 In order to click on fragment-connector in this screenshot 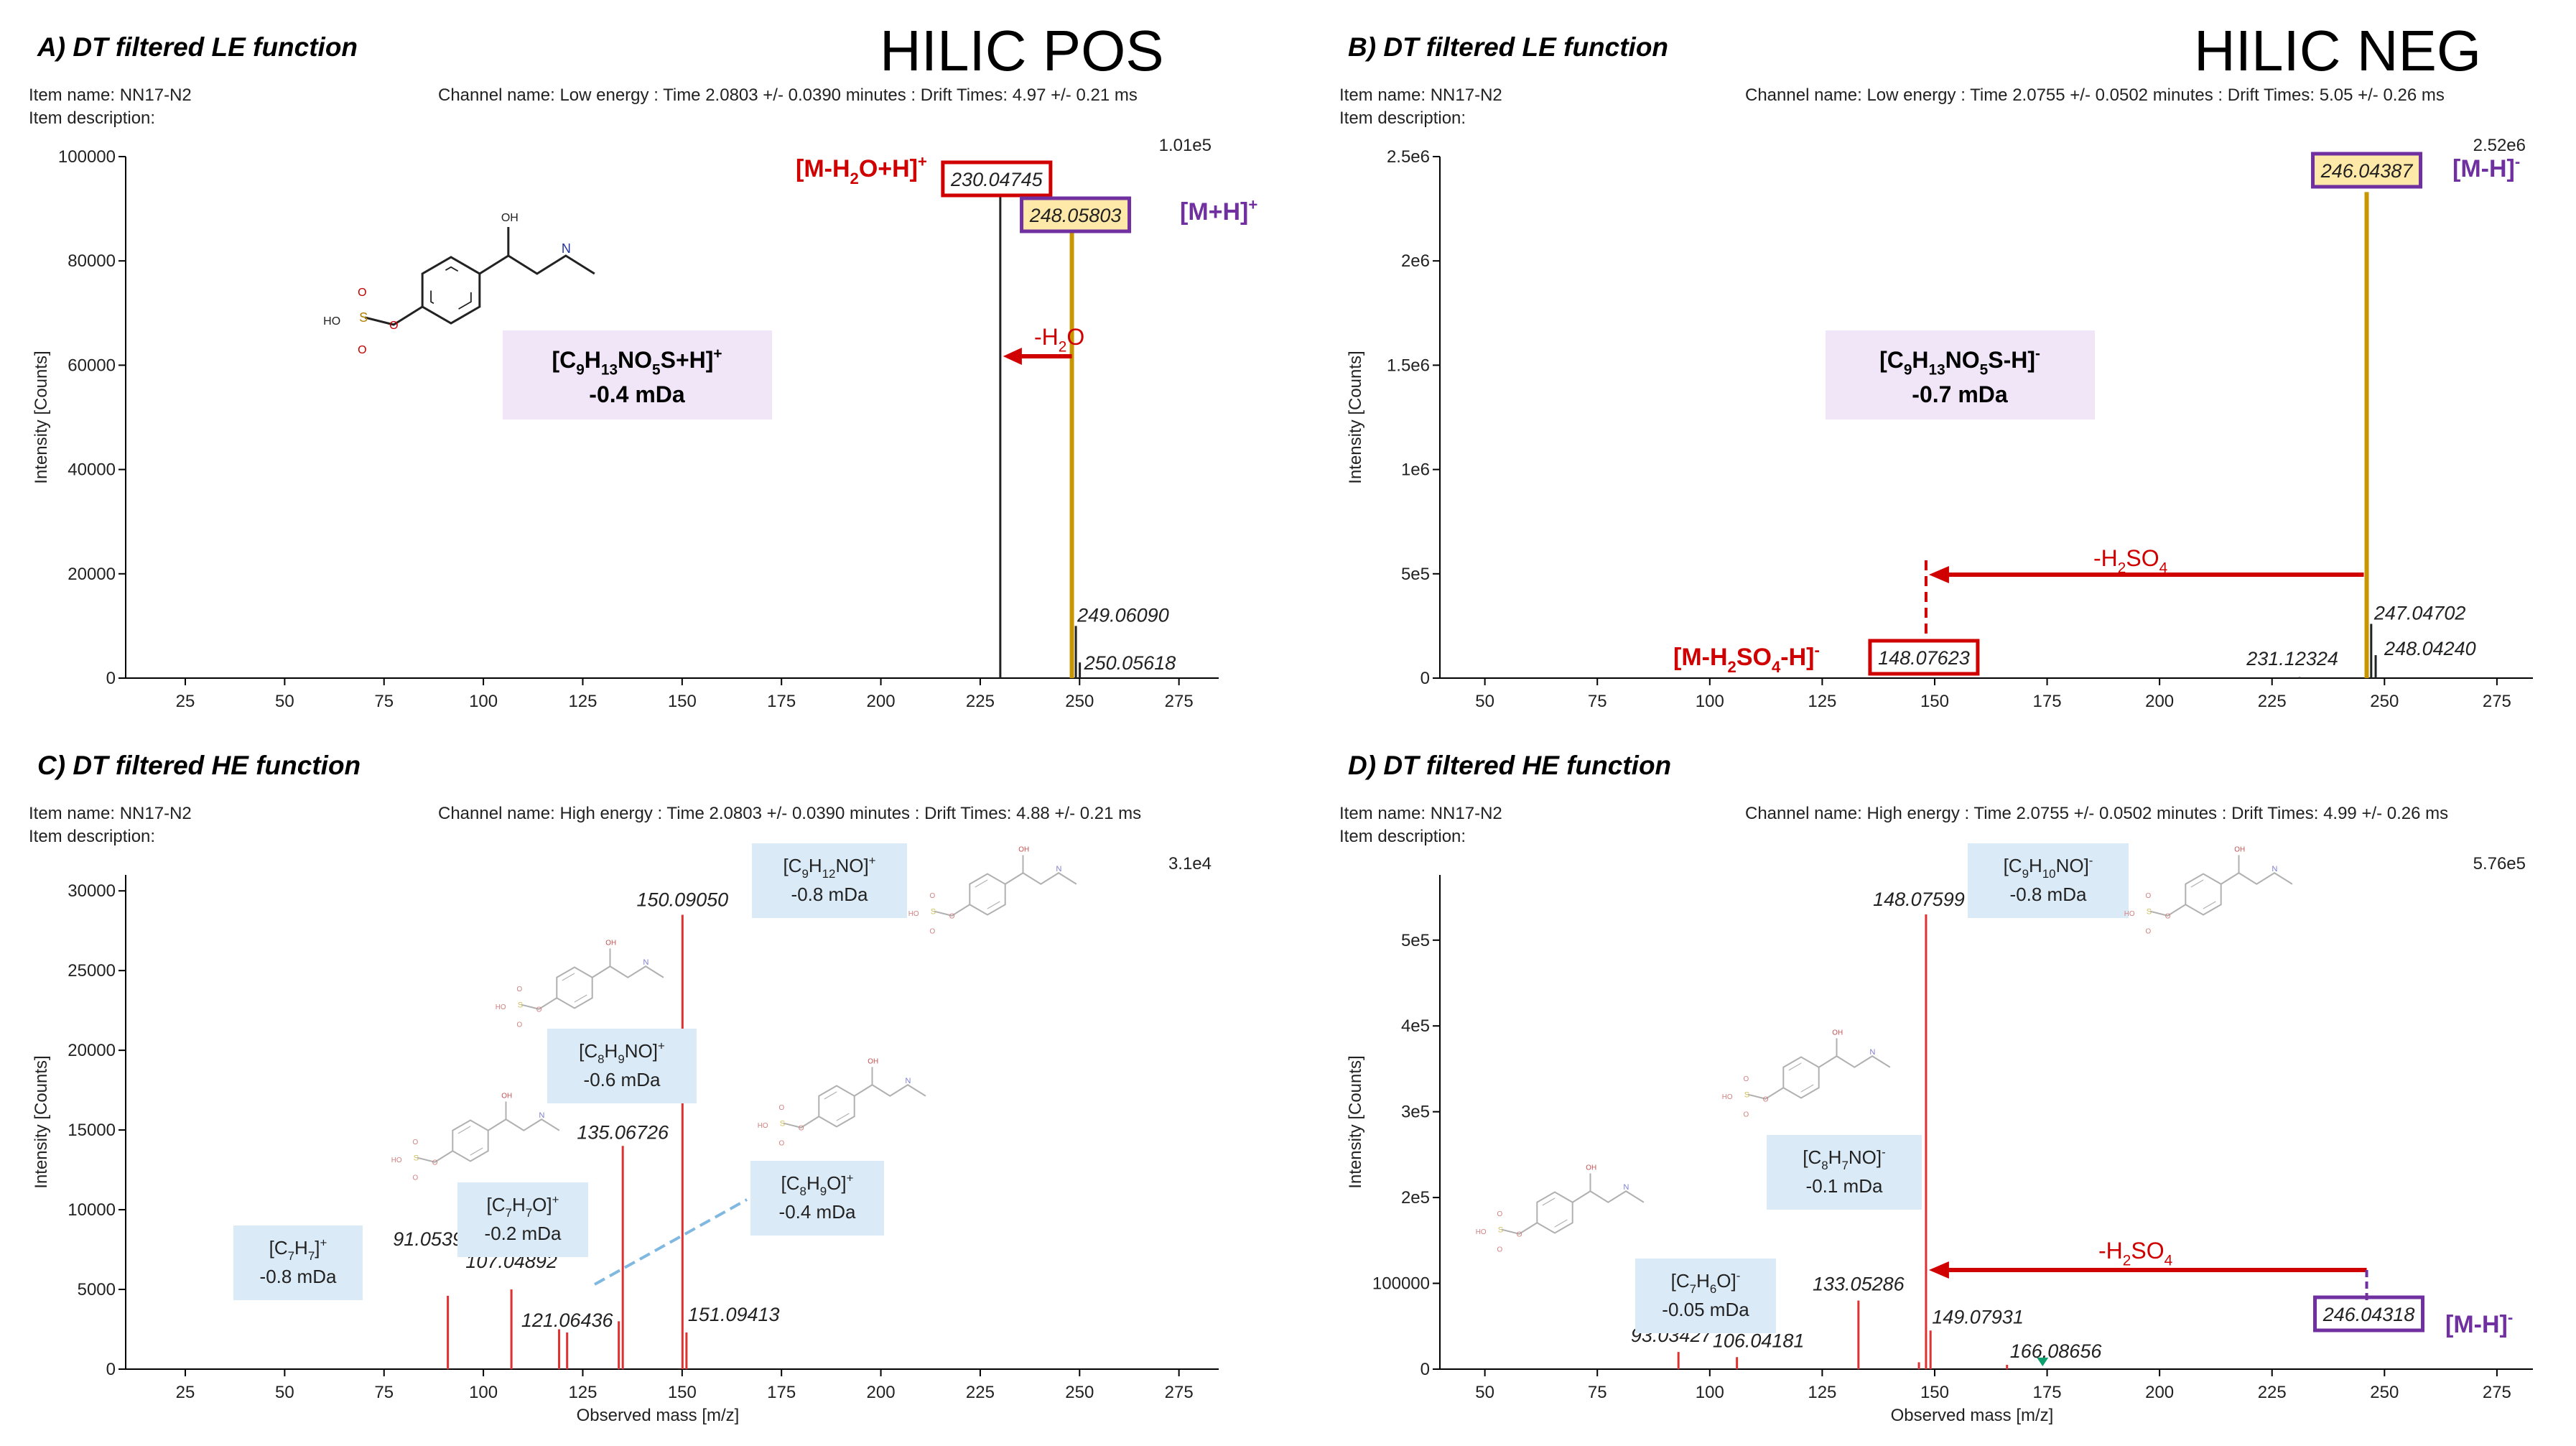, I will do `click(671, 1242)`.